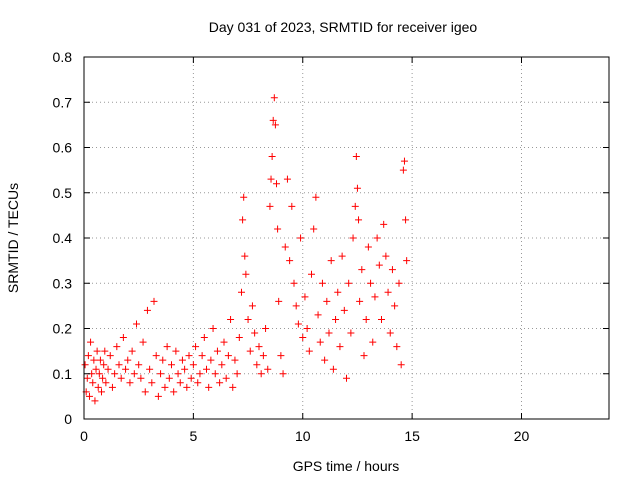 This screenshot has height=480, width=640. Describe the element at coordinates (63, 283) in the screenshot. I see `y-tick-label: 0.3` at that location.